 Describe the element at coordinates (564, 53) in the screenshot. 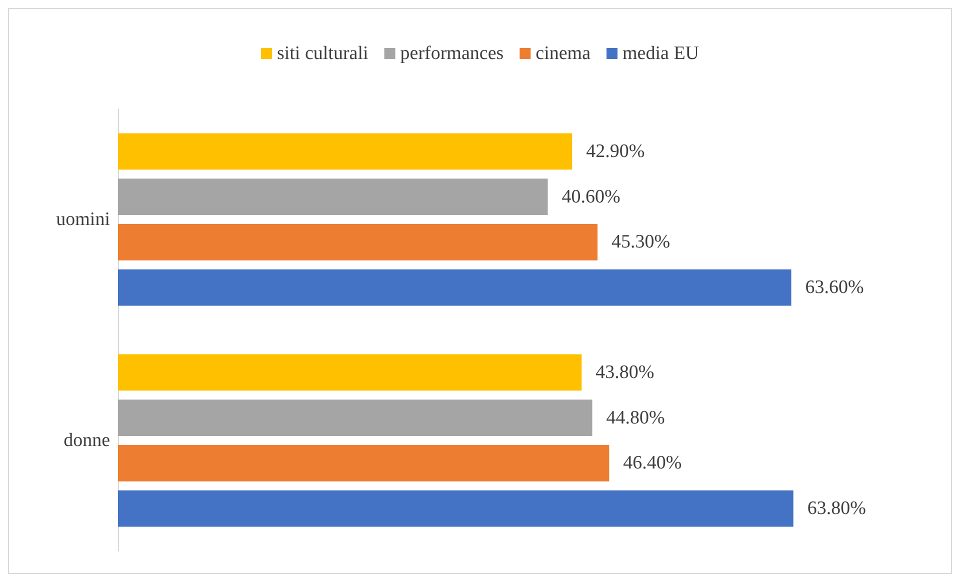

I see `legend-label: cinema` at that location.